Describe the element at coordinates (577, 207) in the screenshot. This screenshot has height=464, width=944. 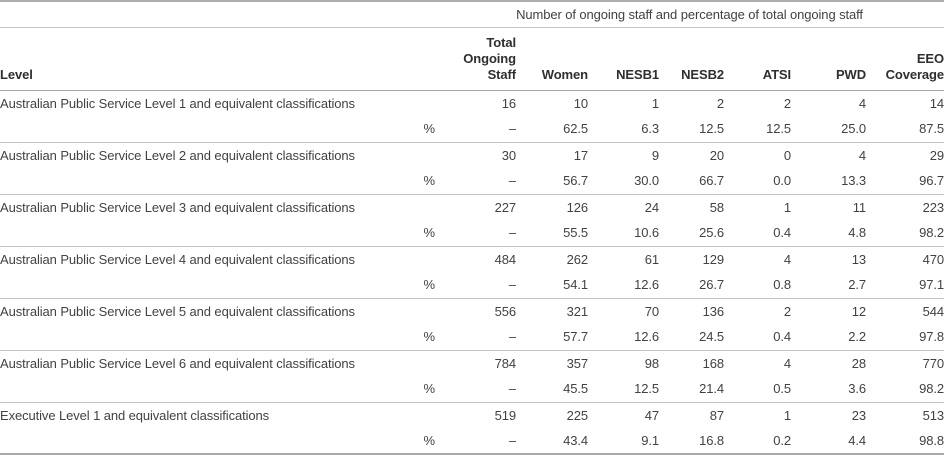
I see `count-value: 126` at that location.